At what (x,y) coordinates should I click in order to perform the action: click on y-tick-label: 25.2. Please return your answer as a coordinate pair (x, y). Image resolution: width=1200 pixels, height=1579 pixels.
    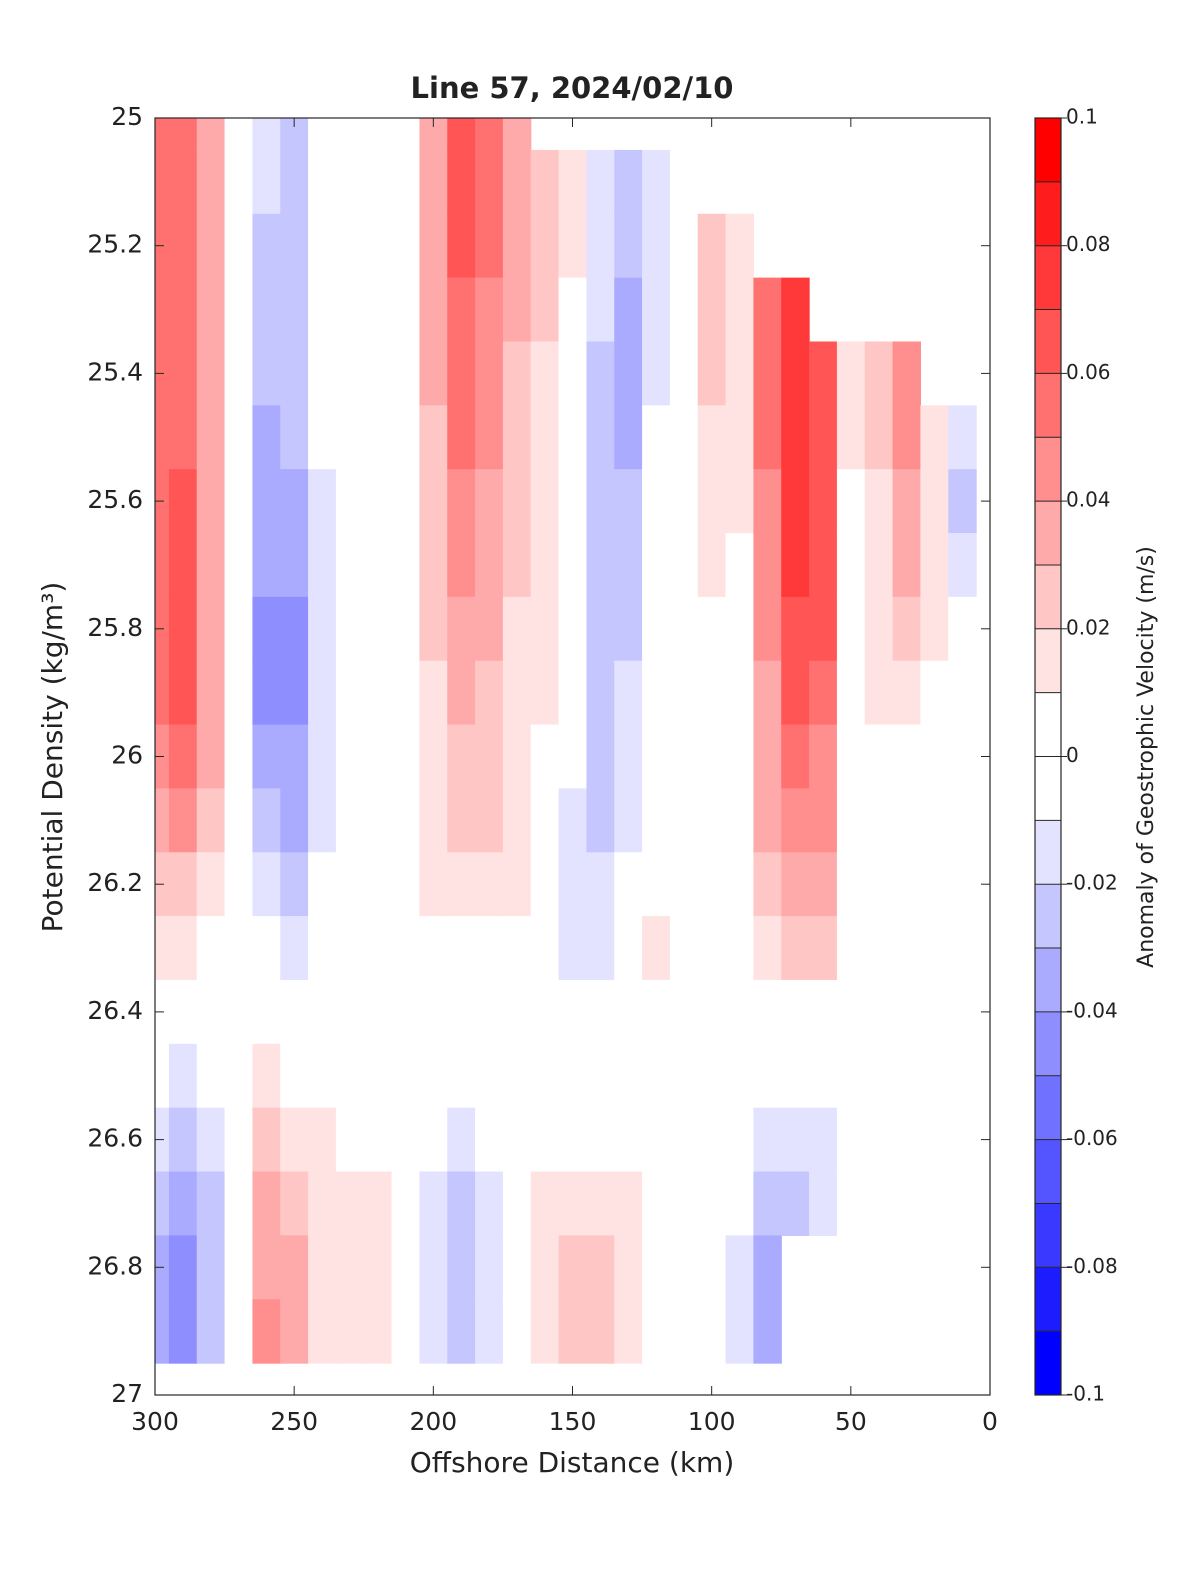
    Looking at the image, I should click on (115, 244).